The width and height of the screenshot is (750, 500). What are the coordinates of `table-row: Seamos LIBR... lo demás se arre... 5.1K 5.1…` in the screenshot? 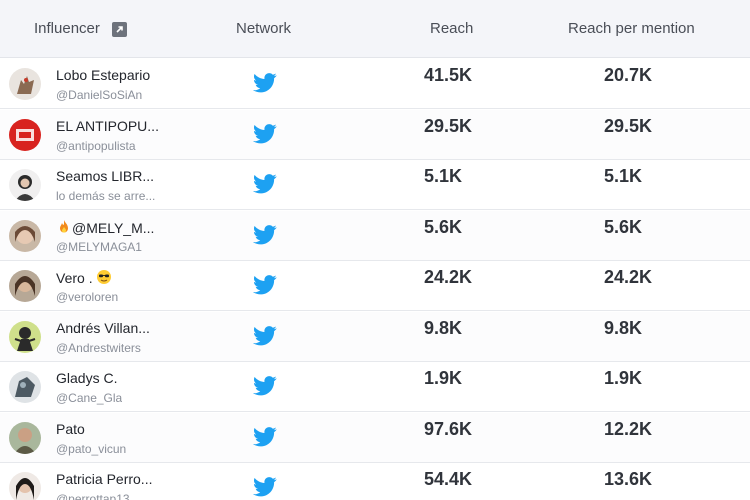 It's located at (375, 185).